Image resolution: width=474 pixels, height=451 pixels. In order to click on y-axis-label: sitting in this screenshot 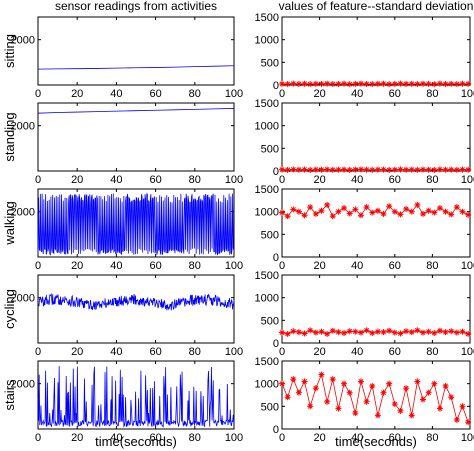, I will do `click(9, 51)`.